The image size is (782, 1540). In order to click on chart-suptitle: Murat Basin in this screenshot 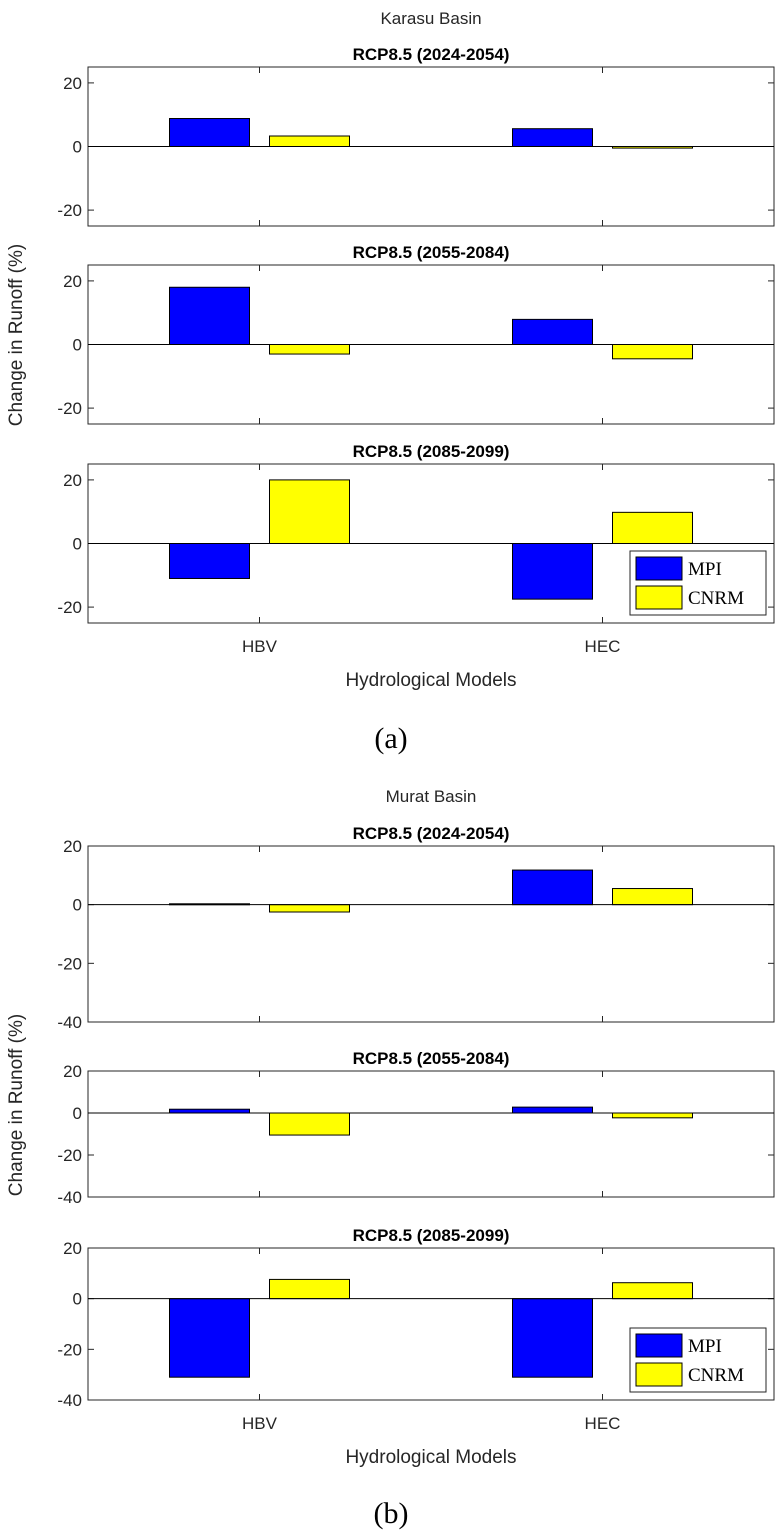, I will do `click(431, 796)`.